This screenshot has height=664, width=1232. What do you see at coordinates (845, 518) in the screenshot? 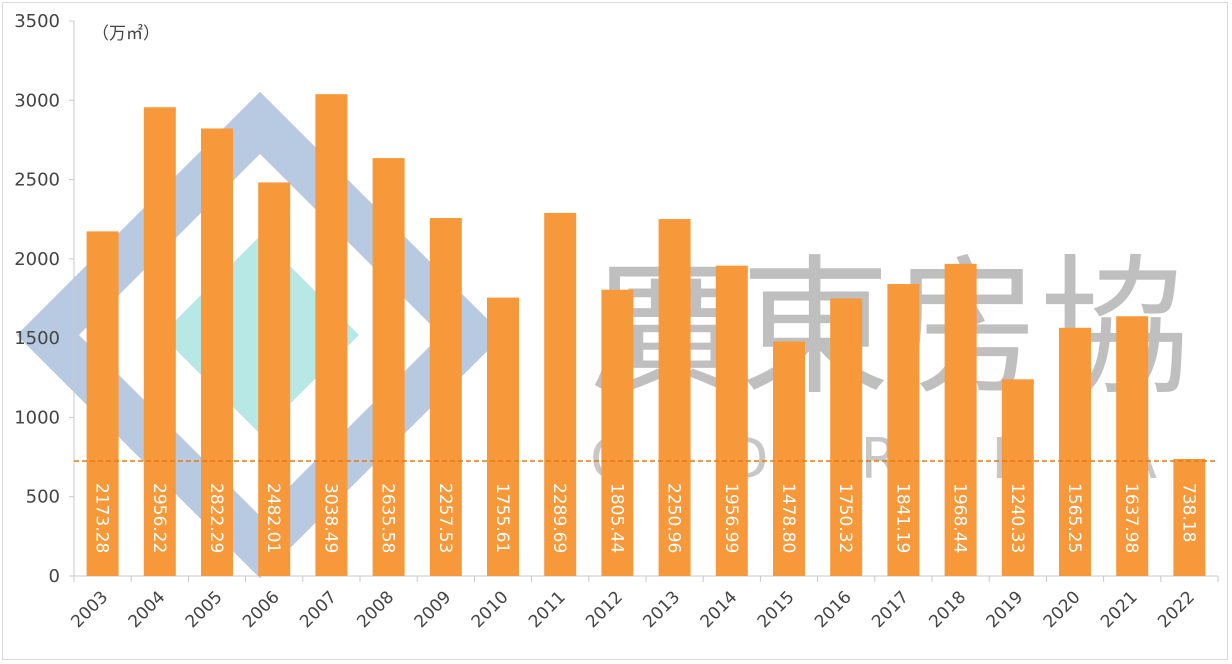
I see `data-label: 1750.32` at bounding box center [845, 518].